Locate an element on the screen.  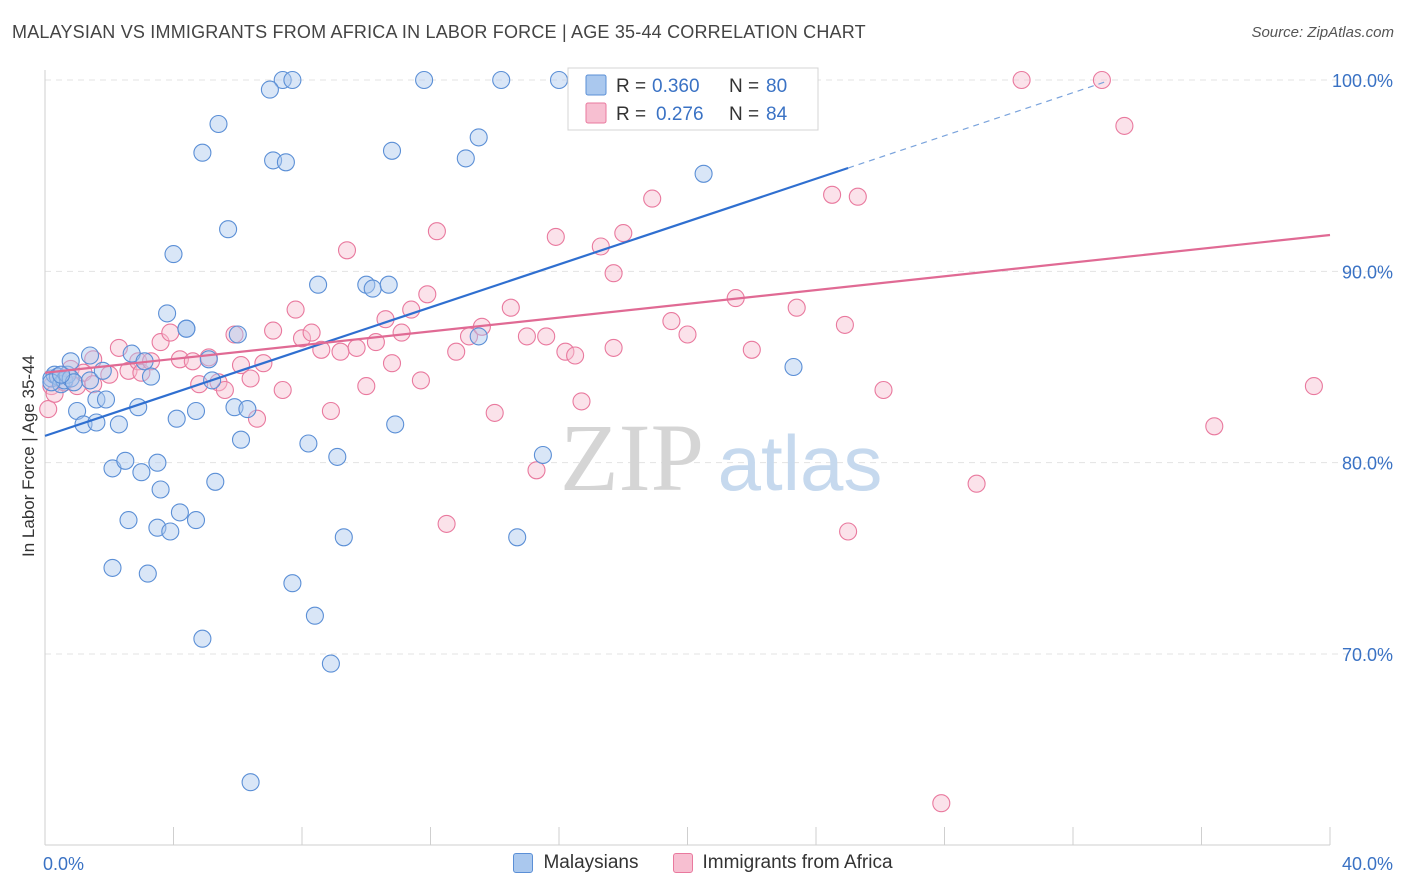
watermark-atlas: atlas is located at coordinates (800, 463).